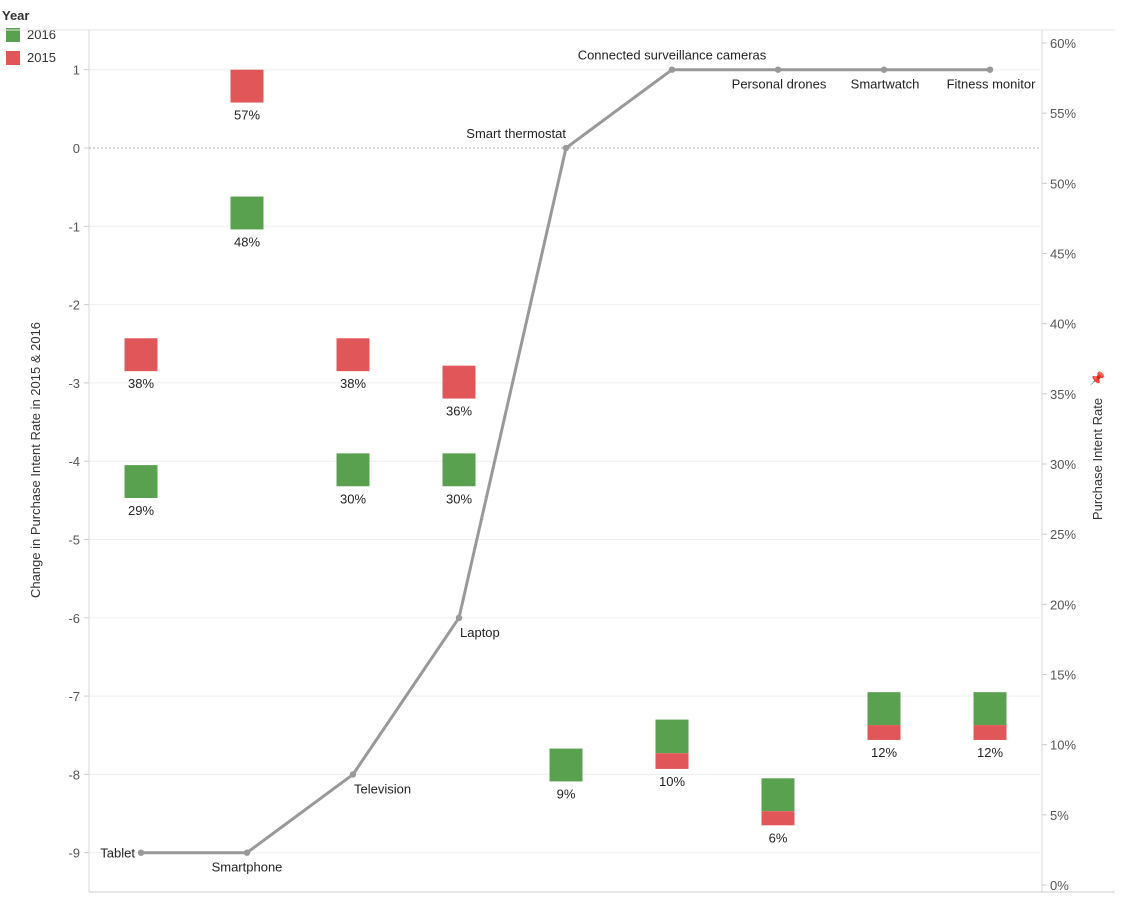 This screenshot has width=1123, height=904. What do you see at coordinates (1059, 885) in the screenshot?
I see `right-tick-label: 0%` at bounding box center [1059, 885].